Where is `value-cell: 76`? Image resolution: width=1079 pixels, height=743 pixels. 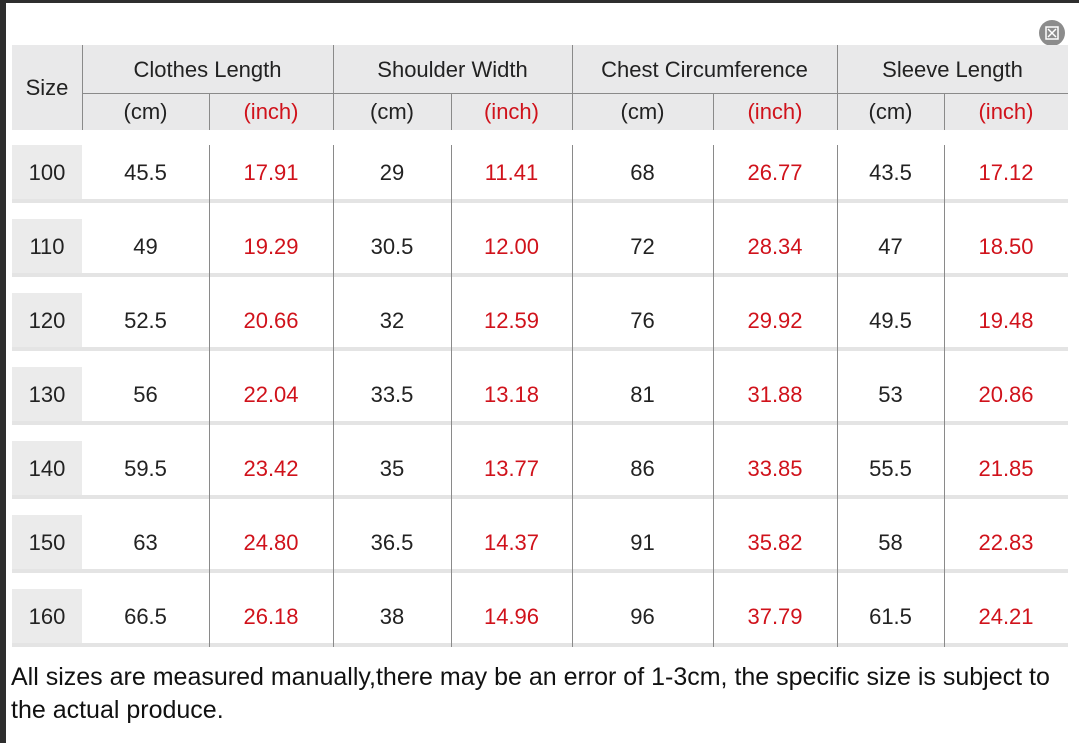
value-cell: 76 is located at coordinates (642, 320).